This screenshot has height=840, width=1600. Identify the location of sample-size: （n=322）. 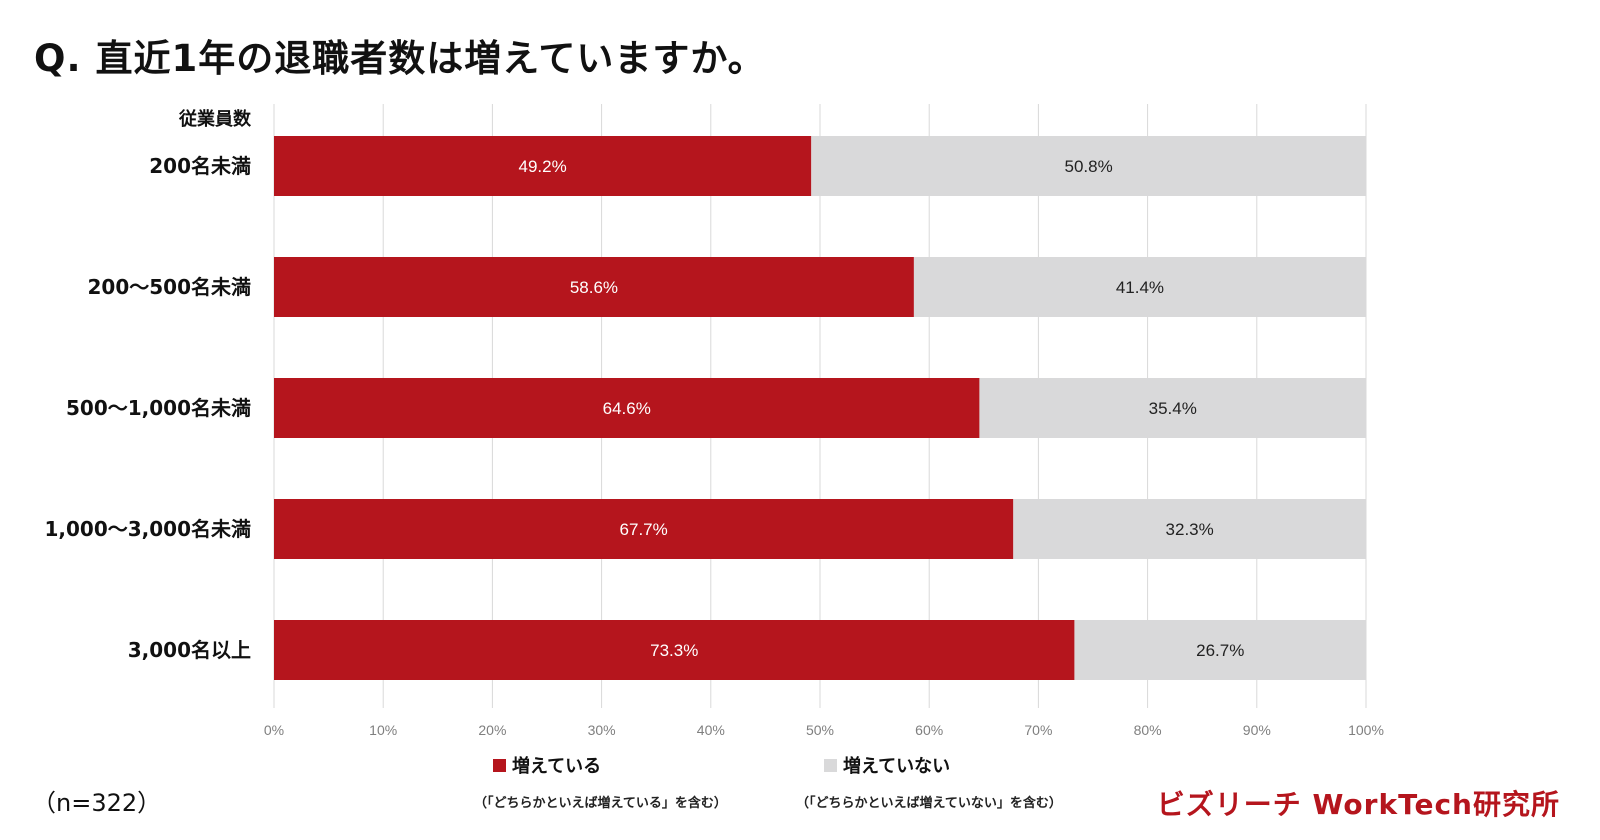
(97, 803).